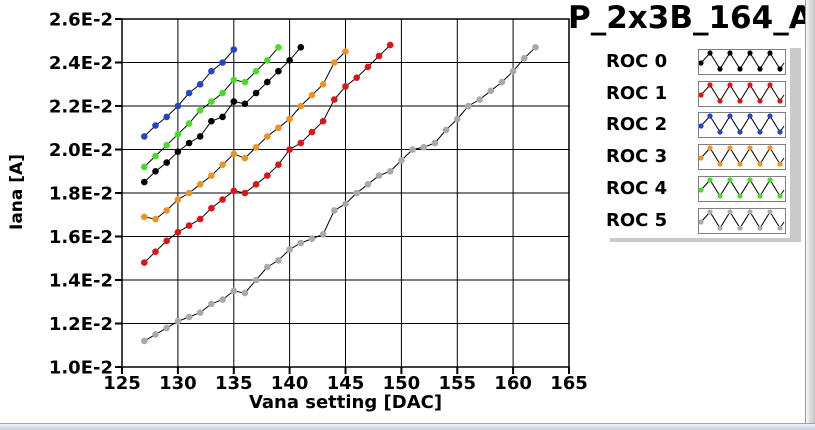 This screenshot has width=815, height=430. I want to click on svg-text: 160, so click(513, 383).